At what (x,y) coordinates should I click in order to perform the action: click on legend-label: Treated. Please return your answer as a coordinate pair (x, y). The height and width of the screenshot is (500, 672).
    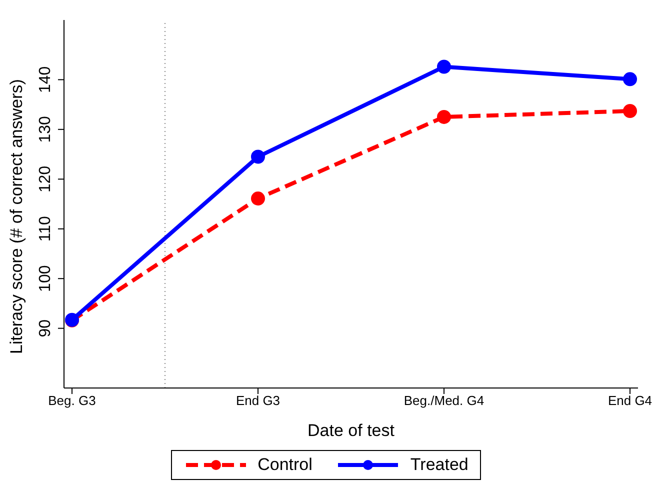
    Looking at the image, I should click on (439, 465).